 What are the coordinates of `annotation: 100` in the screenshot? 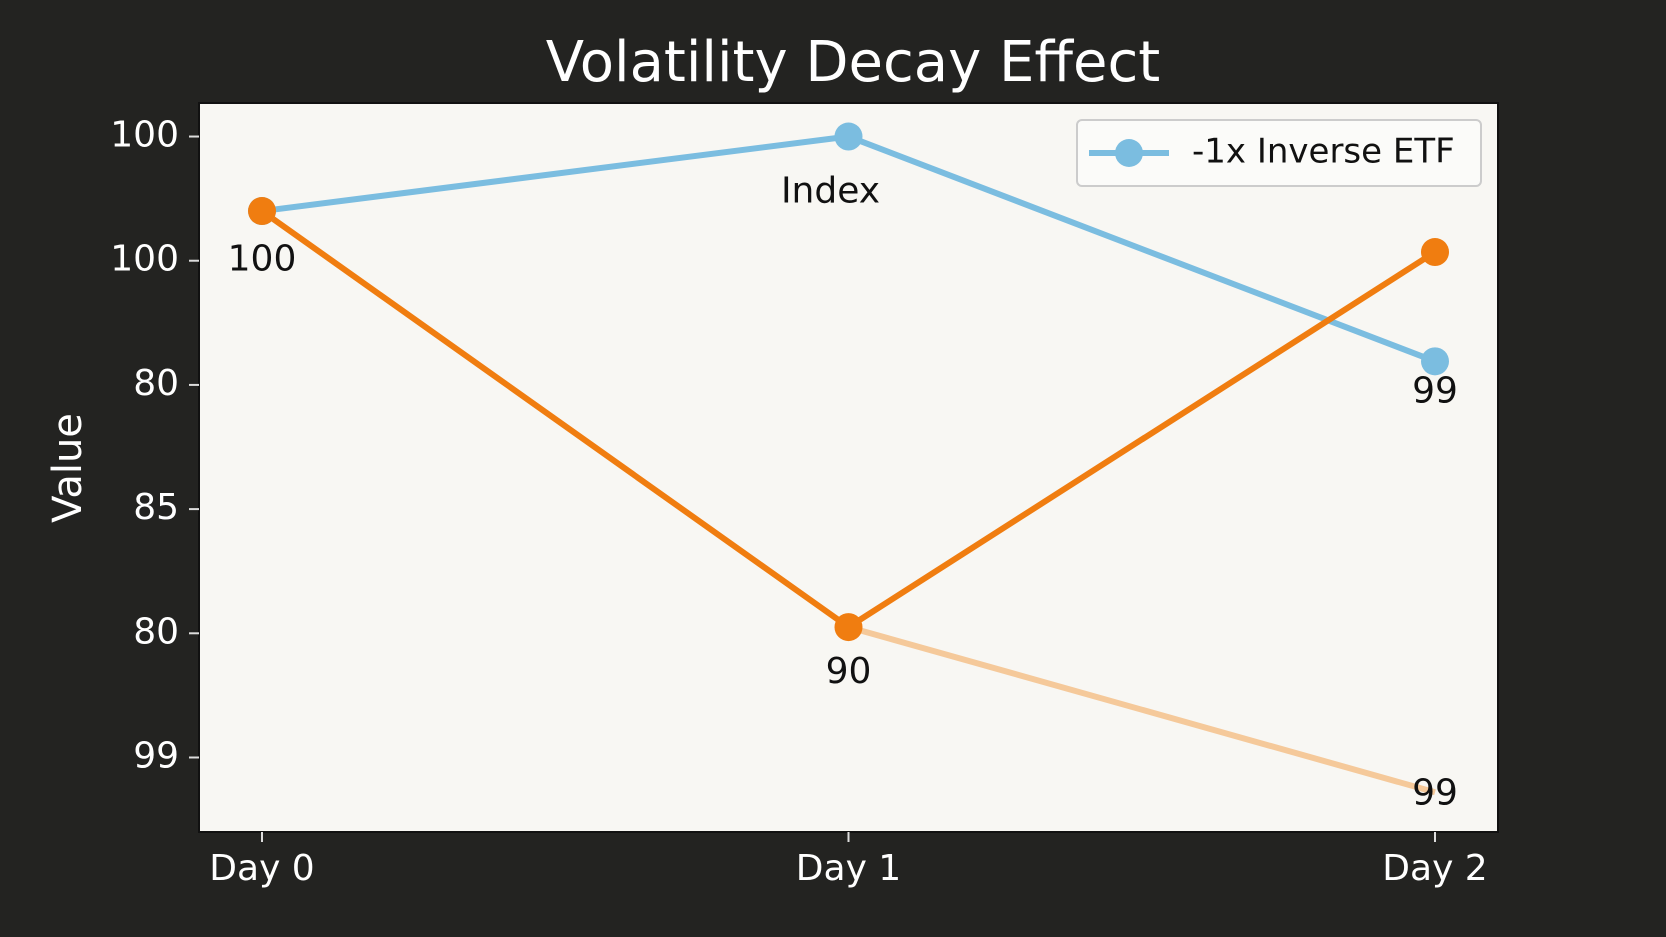 It's located at (262, 259).